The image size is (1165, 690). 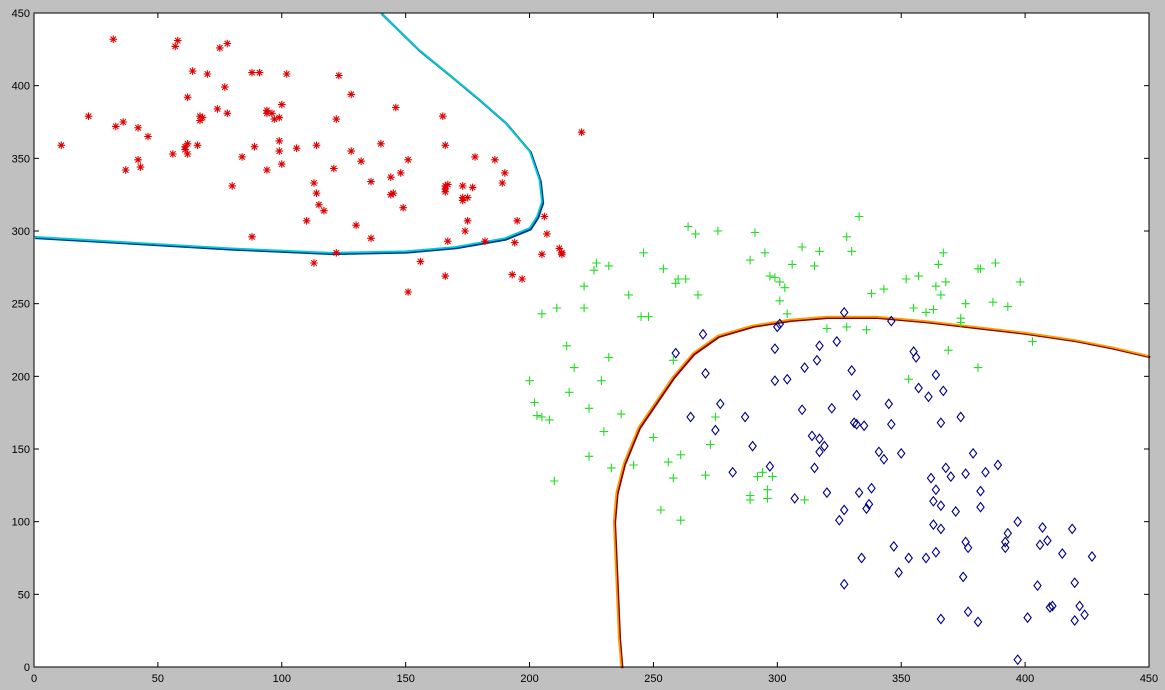 What do you see at coordinates (405, 679) in the screenshot?
I see `x-tick-label: 150` at bounding box center [405, 679].